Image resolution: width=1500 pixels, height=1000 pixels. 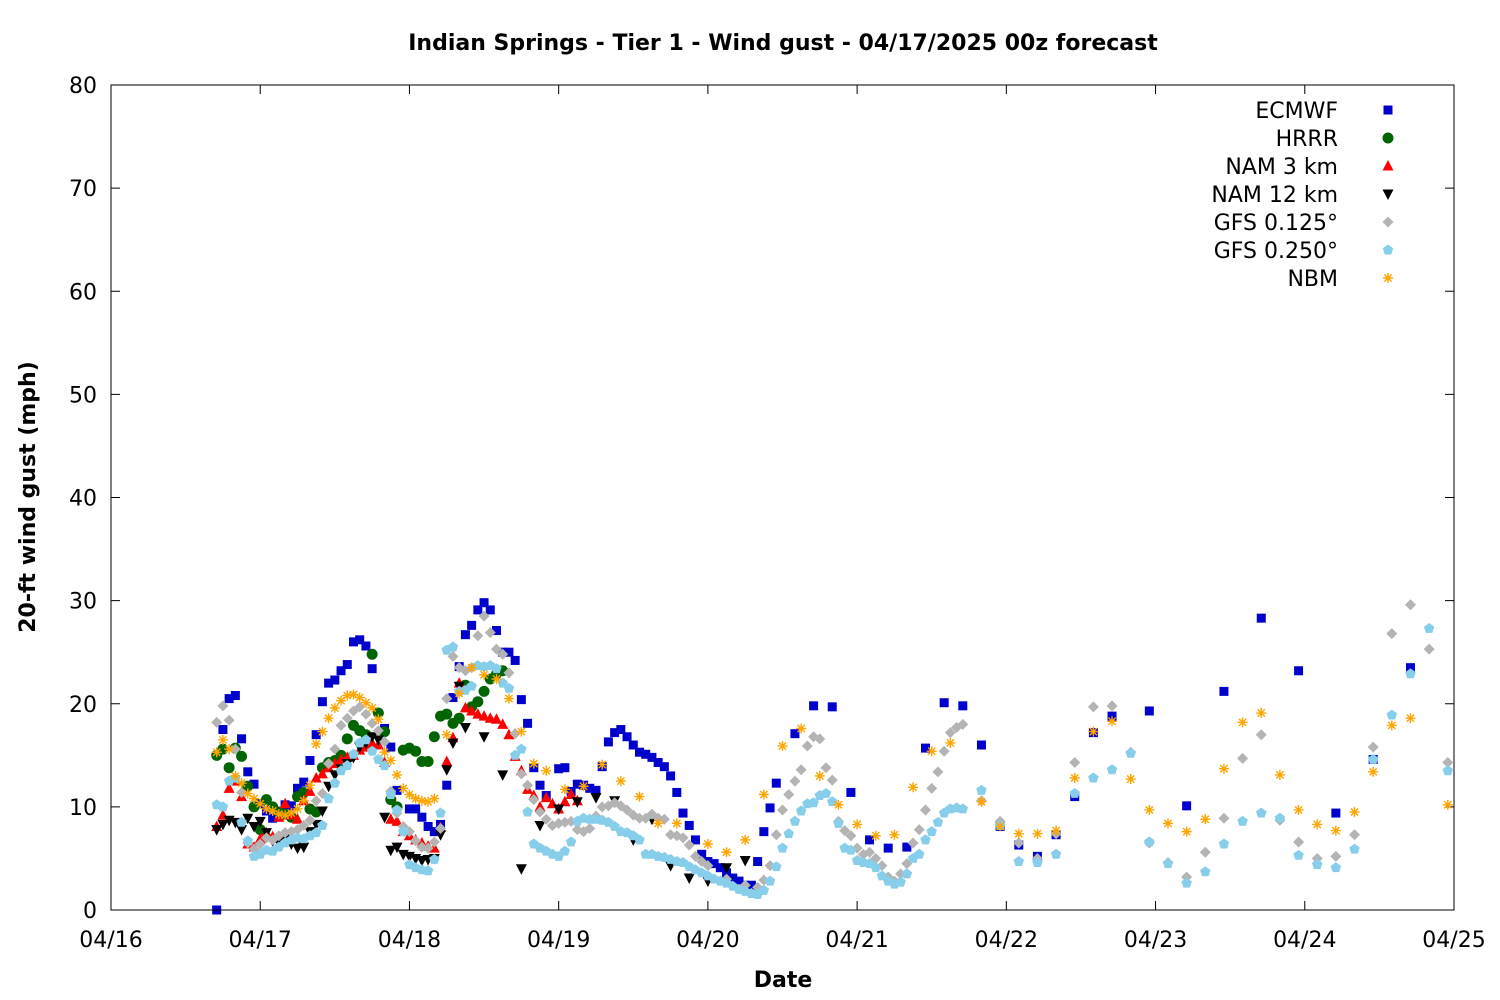 What do you see at coordinates (1006, 940) in the screenshot?
I see `x-tick-label: 04/22` at bounding box center [1006, 940].